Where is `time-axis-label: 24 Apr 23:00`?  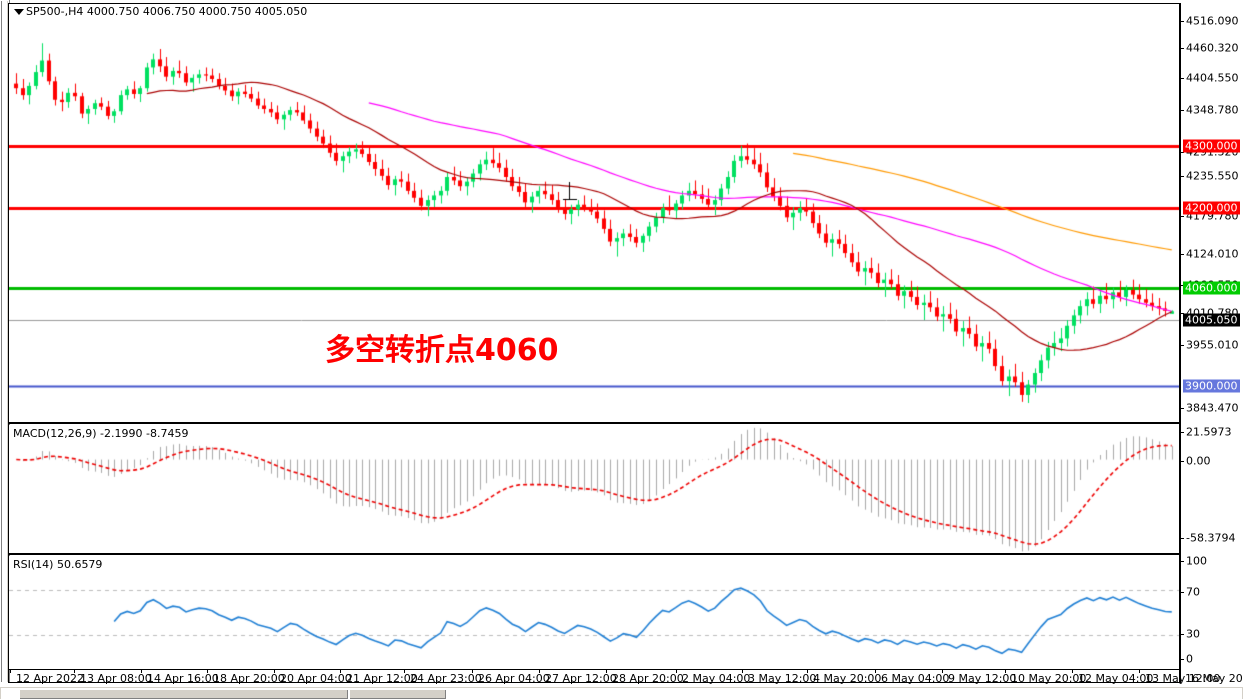 time-axis-label: 24 Apr 23:00 is located at coordinates (446, 678).